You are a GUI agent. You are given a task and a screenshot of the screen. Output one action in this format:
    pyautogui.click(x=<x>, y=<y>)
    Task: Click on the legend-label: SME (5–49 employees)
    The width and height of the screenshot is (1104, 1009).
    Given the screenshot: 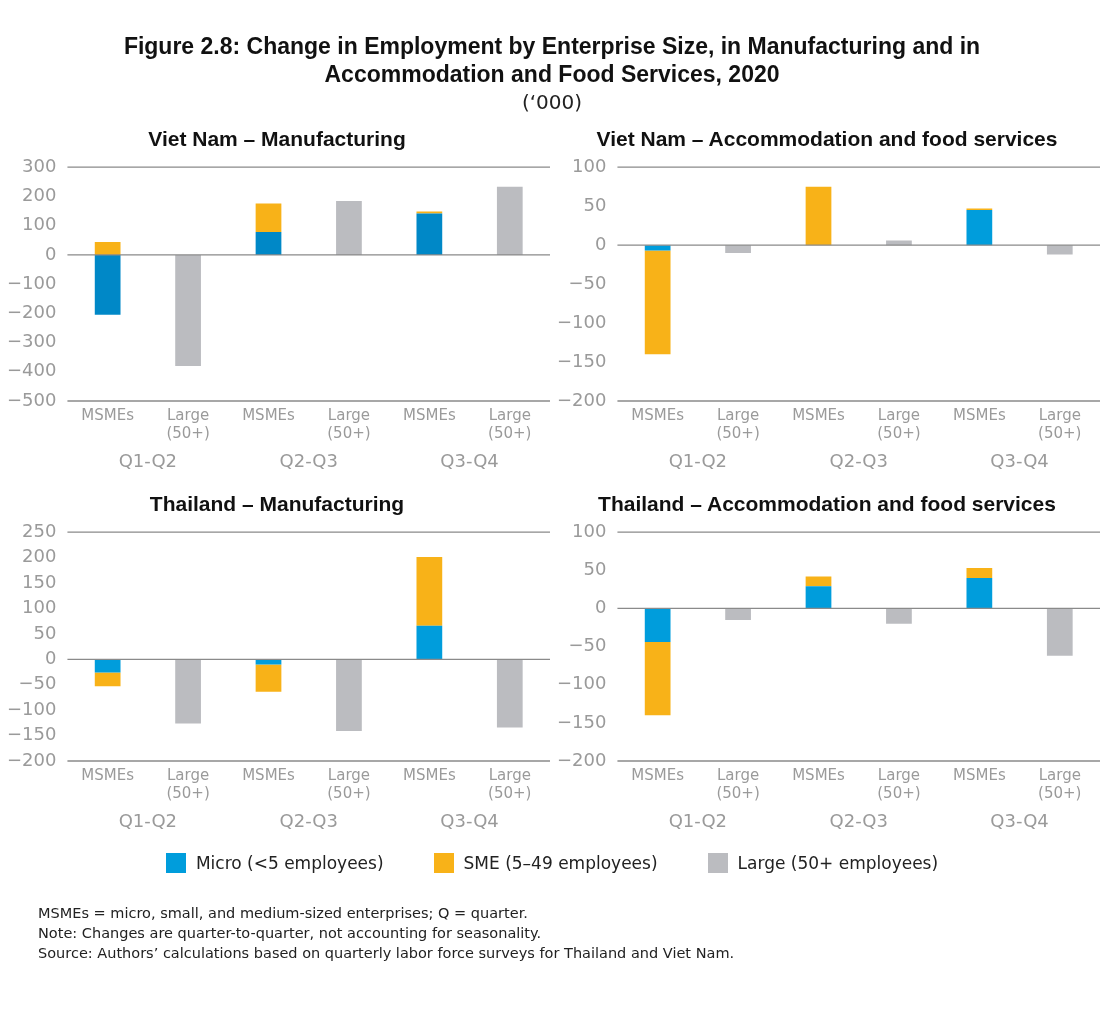 What is the action you would take?
    pyautogui.click(x=560, y=863)
    